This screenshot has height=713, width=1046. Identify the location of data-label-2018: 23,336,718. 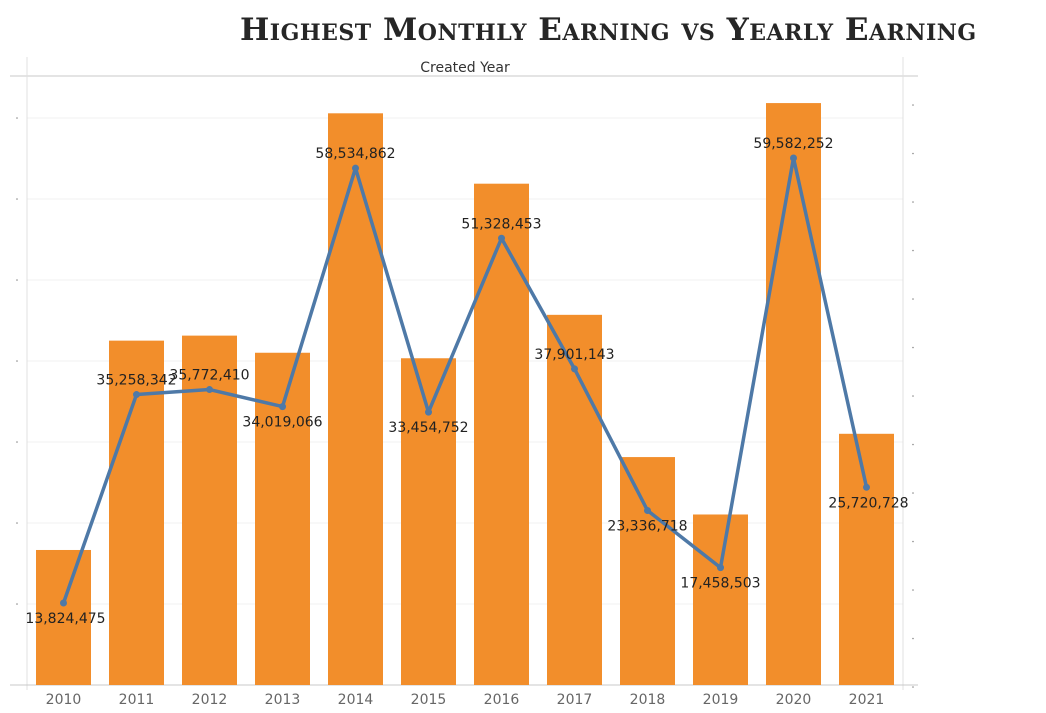
(647, 526).